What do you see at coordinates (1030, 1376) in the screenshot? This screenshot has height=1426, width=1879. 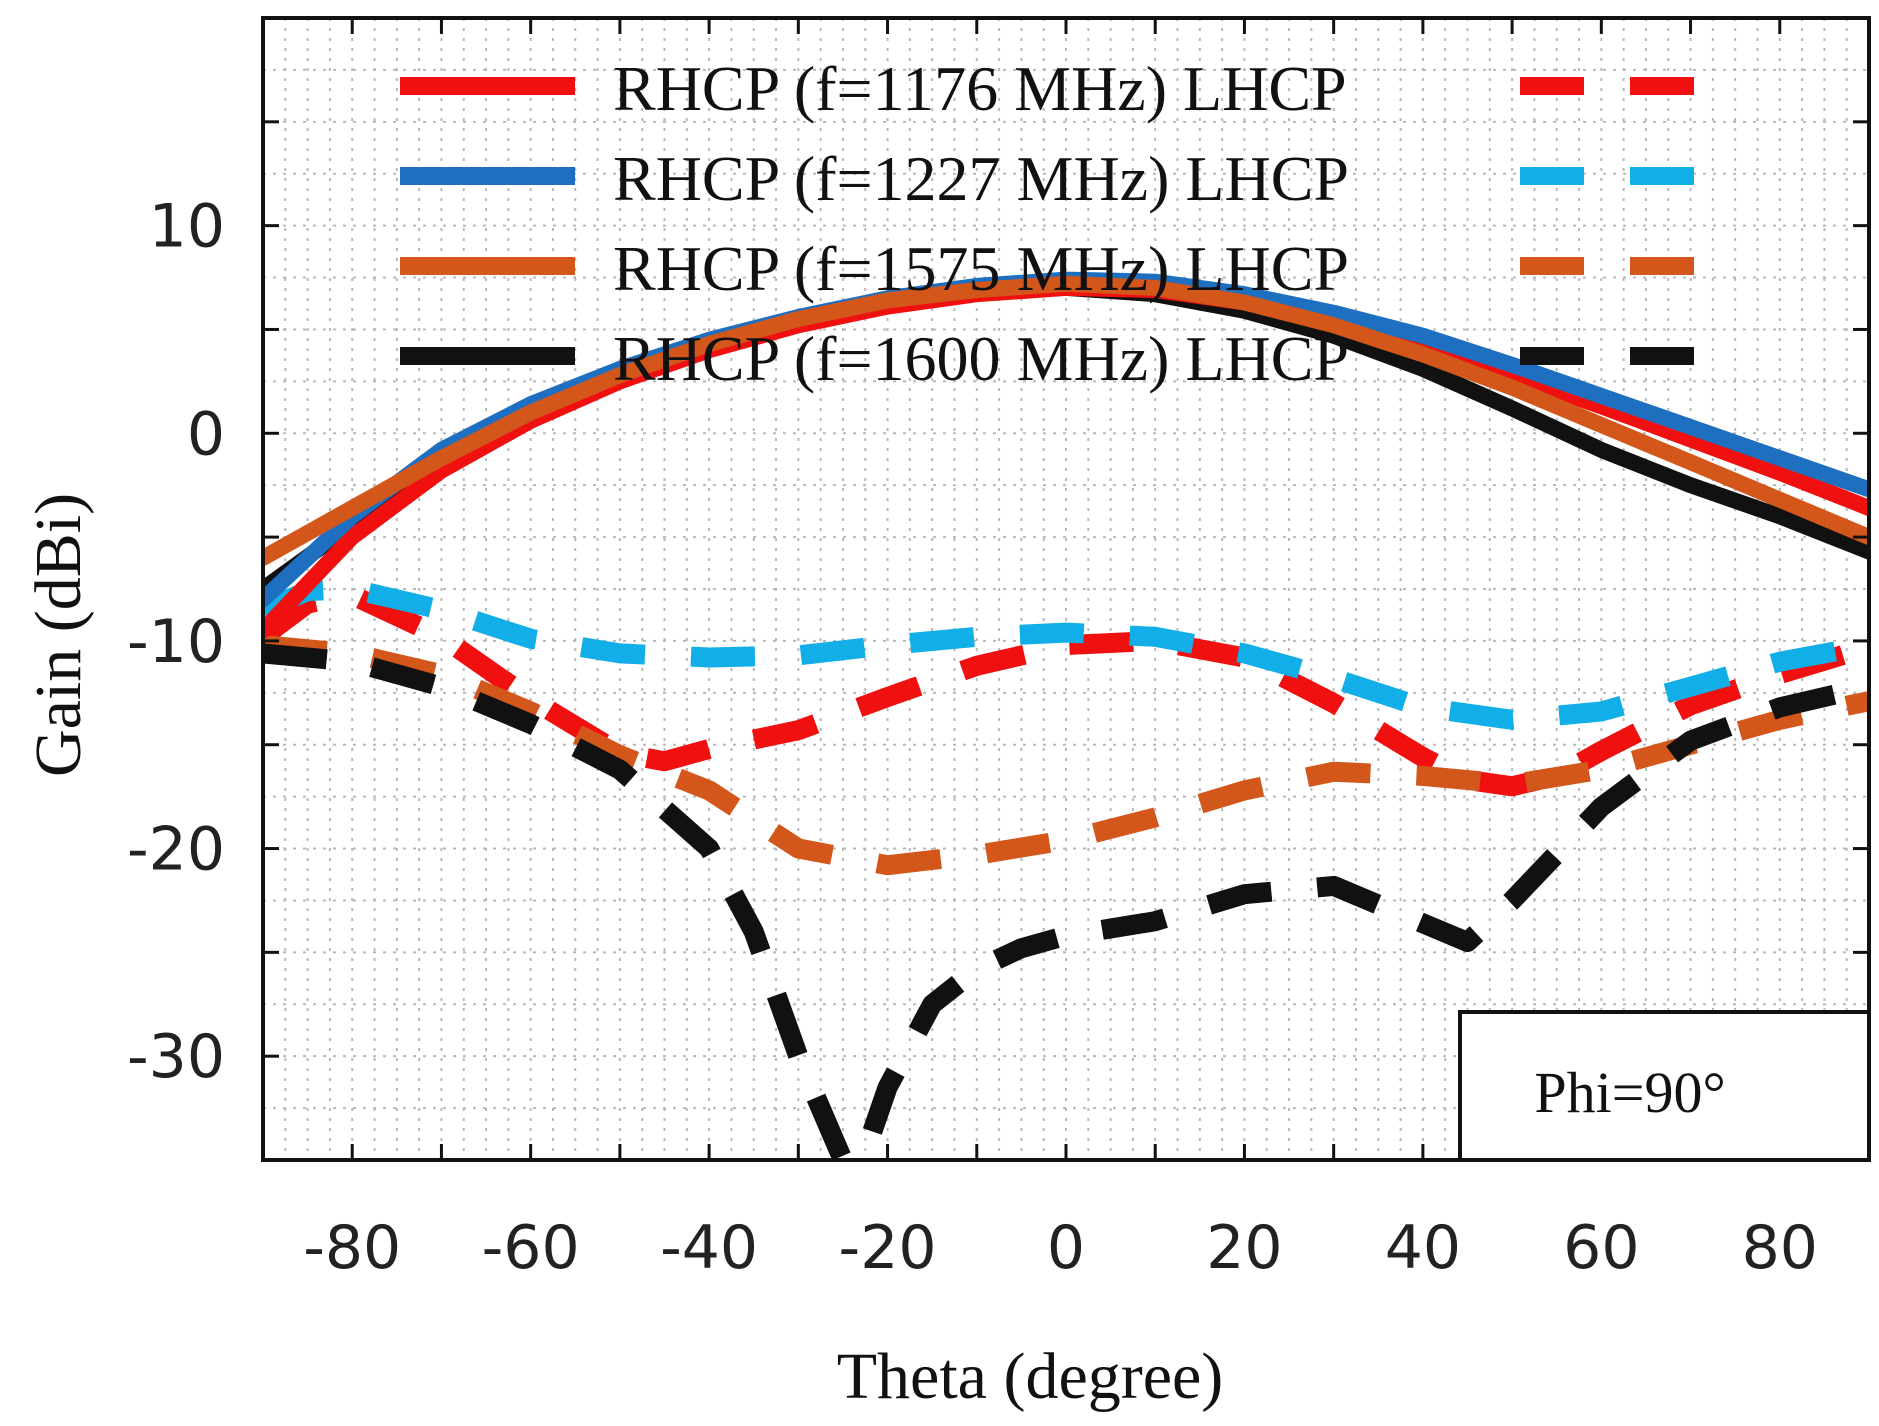 I see `x-axis-title: Theta (degree)` at bounding box center [1030, 1376].